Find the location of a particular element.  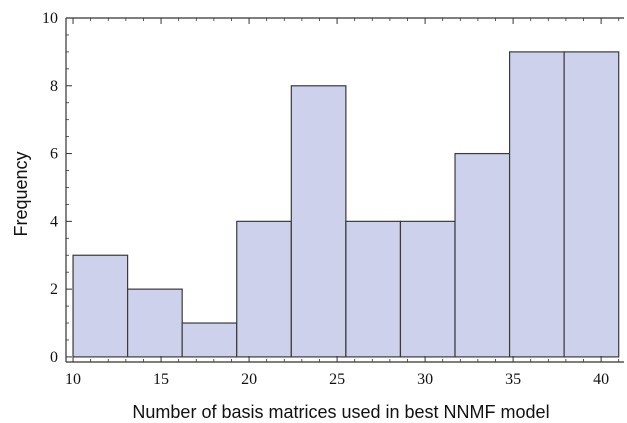

y-tick-label: 0 is located at coordinates (54, 357).